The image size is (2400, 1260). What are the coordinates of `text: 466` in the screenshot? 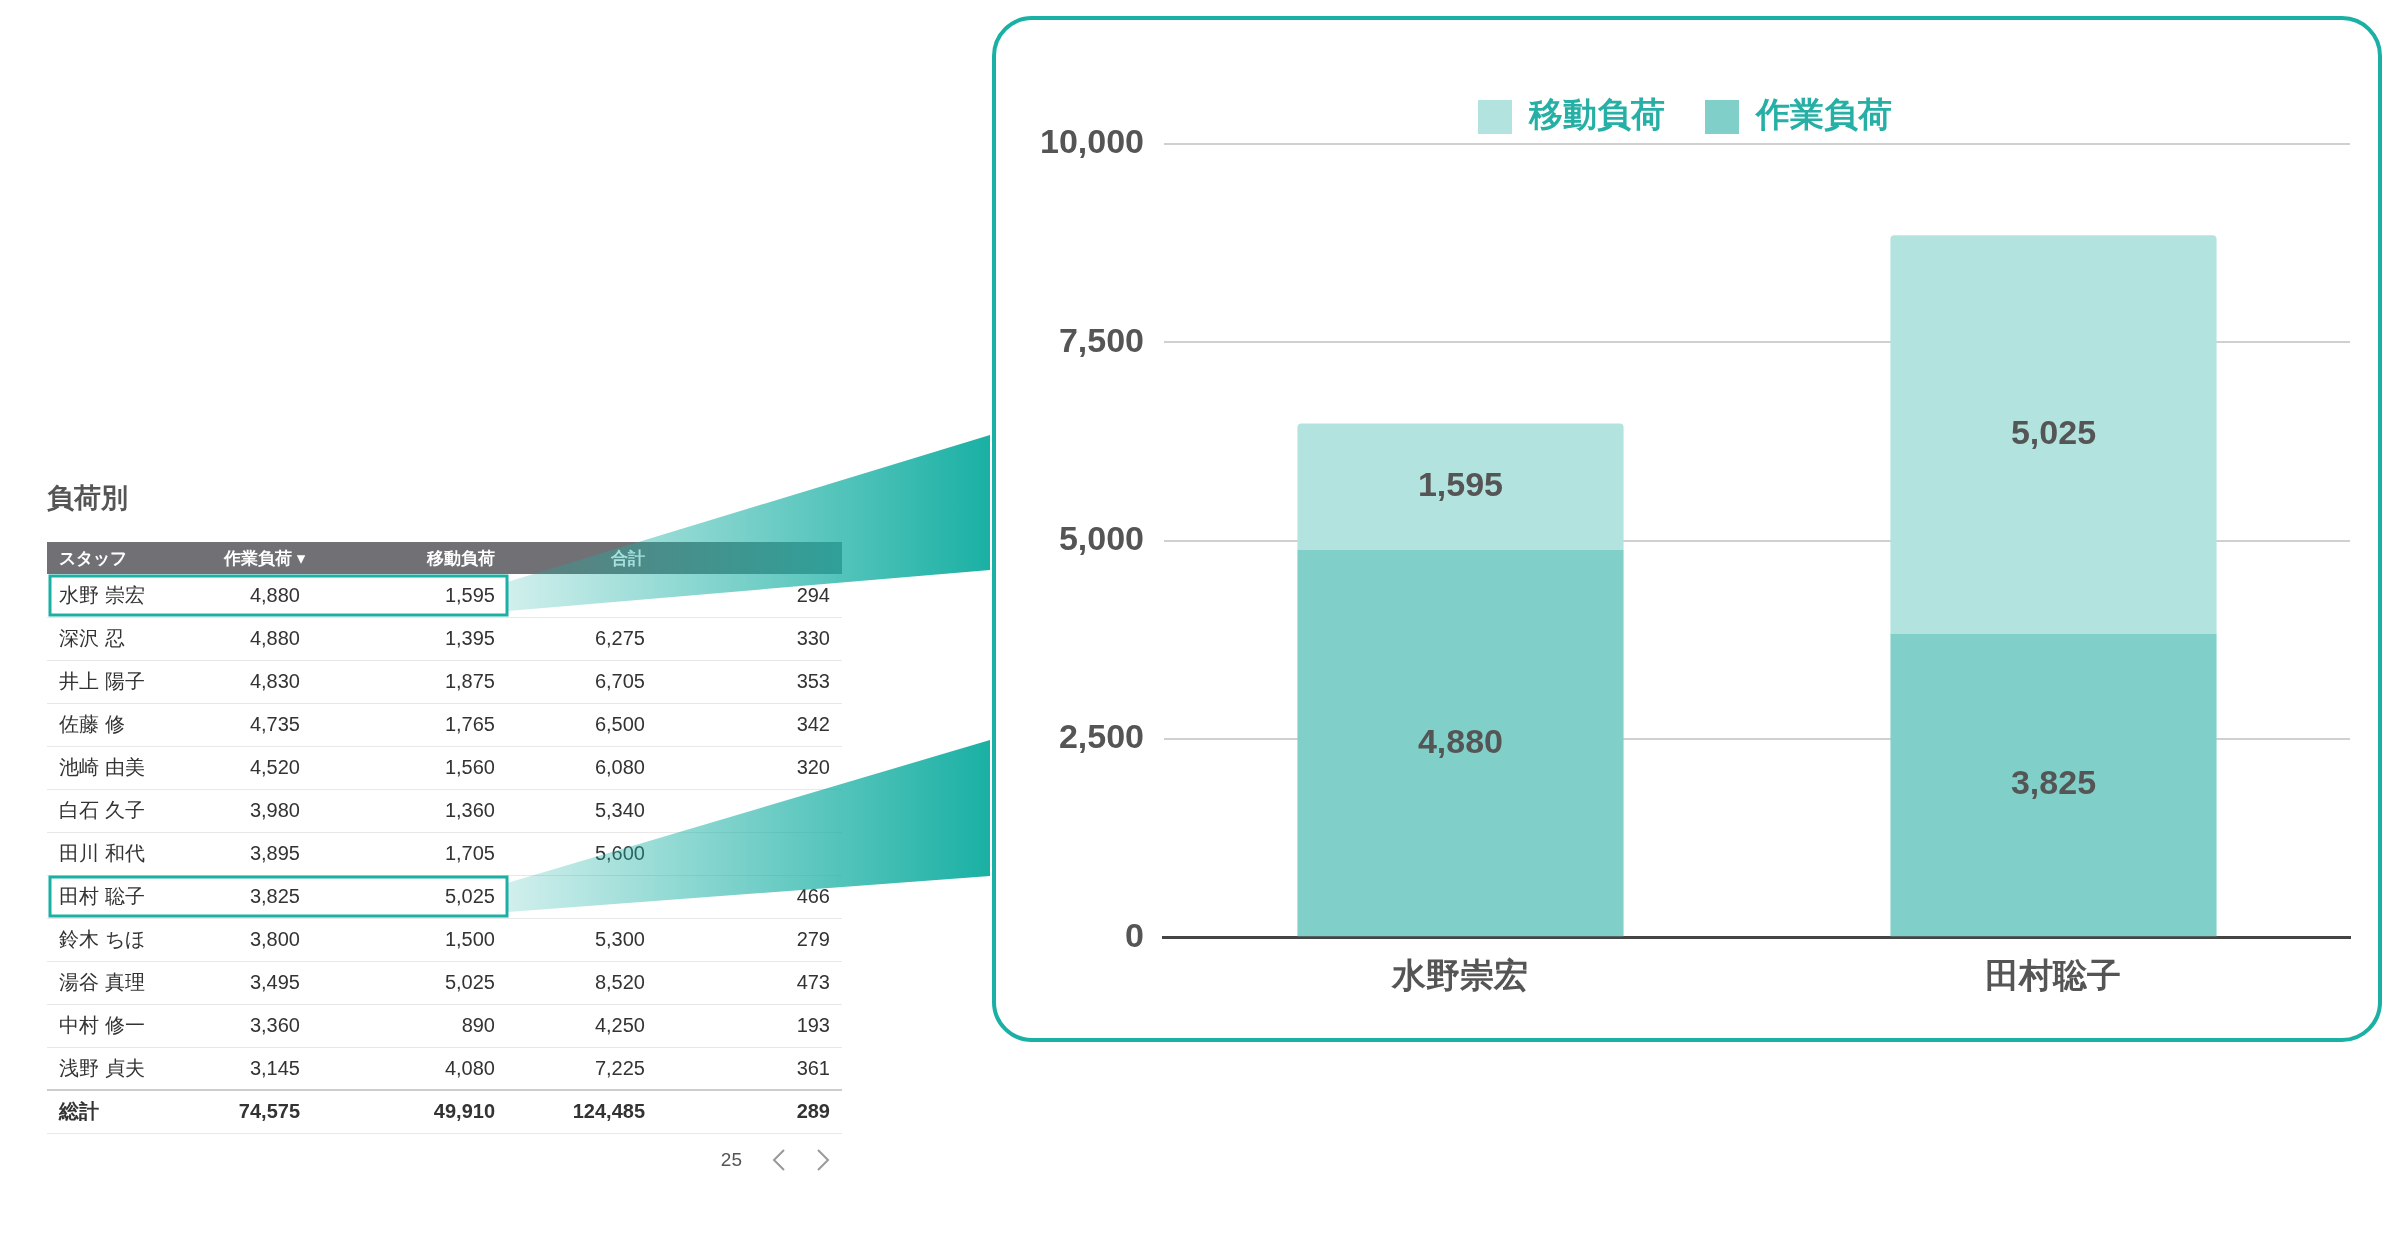 It's located at (813, 896).